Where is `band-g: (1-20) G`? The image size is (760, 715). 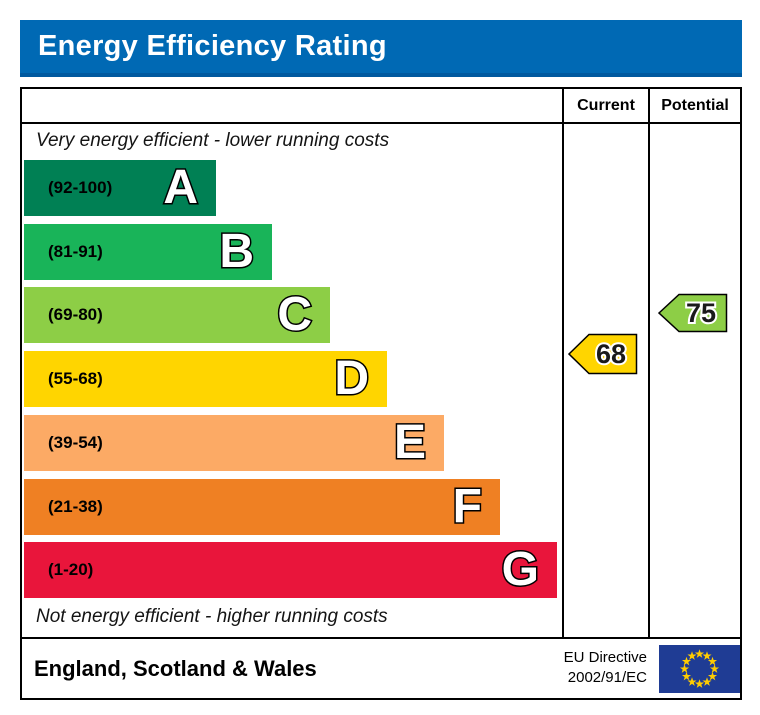 band-g: (1-20) G is located at coordinates (290, 570).